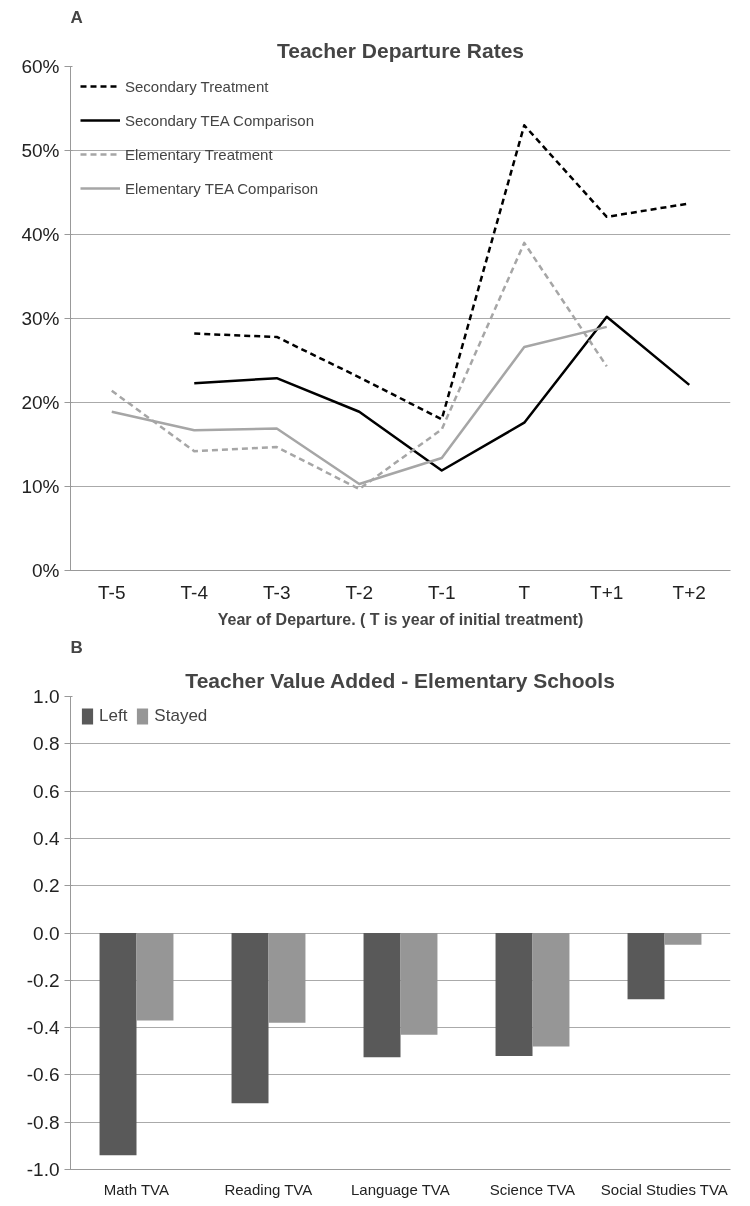 Image resolution: width=750 pixels, height=1206 pixels. Describe the element at coordinates (664, 1189) in the screenshot. I see `x-tick-label: Social Studies TVA` at that location.